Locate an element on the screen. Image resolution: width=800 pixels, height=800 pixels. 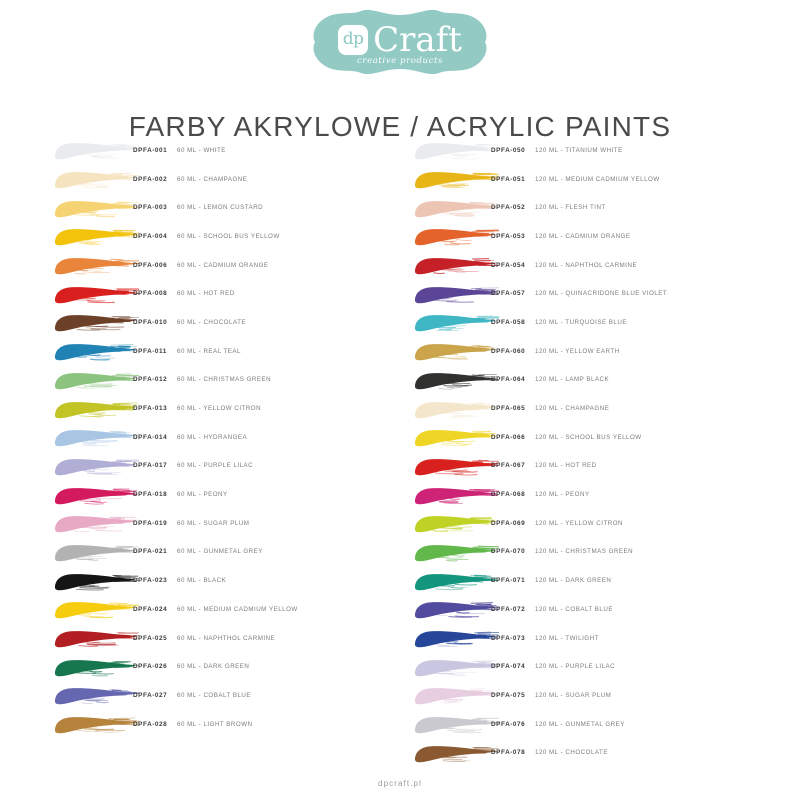
paint-code: DPFA-070 is located at coordinates (508, 552).